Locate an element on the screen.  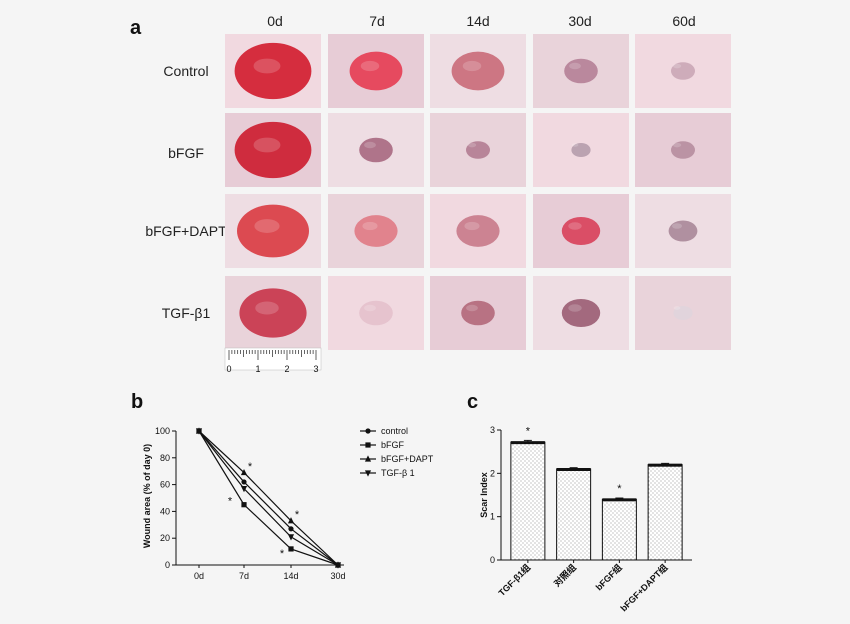
column-header-60d: 60d is located at coordinates (683, 21).